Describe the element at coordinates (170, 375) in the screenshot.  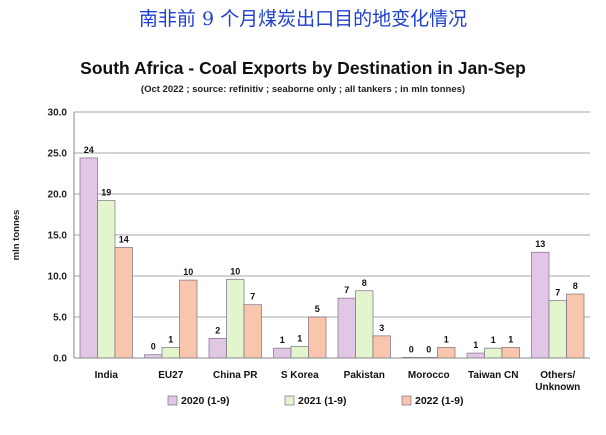
I see `category-label: EU27` at that location.